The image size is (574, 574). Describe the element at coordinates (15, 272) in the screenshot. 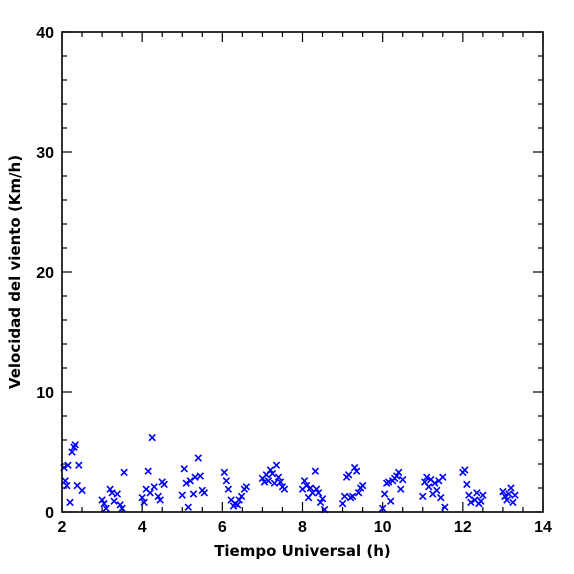

I see `y-axis-title: Velocidad del viento (Km/h)` at that location.